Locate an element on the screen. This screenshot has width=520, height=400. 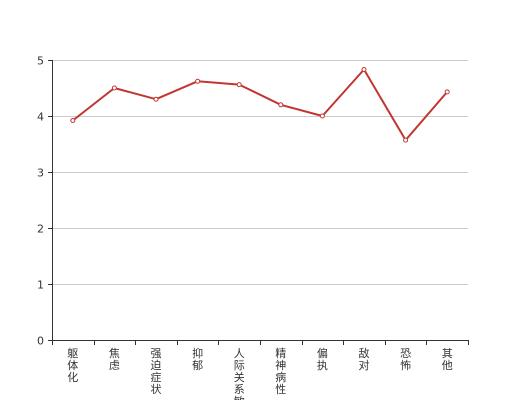
x-tick-label: 恐怖 is located at coordinates (405, 359).